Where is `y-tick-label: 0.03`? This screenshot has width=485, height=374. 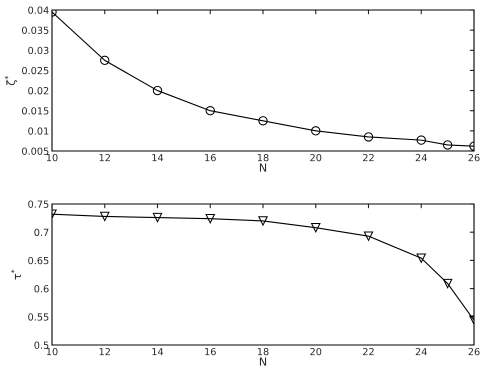
y-tick-label: 0.03 is located at coordinates (38, 50).